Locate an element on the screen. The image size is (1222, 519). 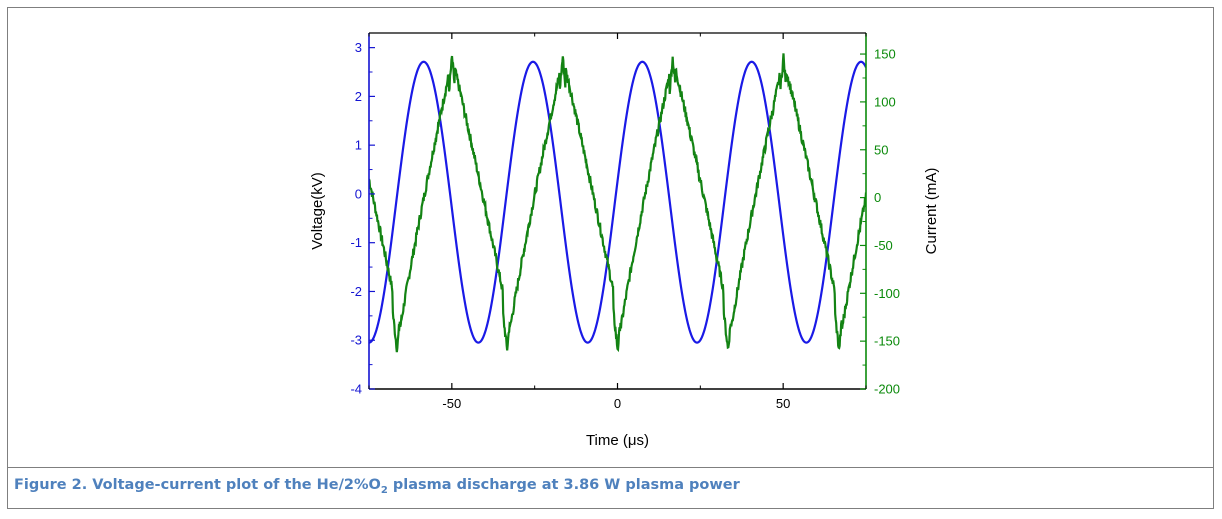
caption-divider is located at coordinates (610, 467).